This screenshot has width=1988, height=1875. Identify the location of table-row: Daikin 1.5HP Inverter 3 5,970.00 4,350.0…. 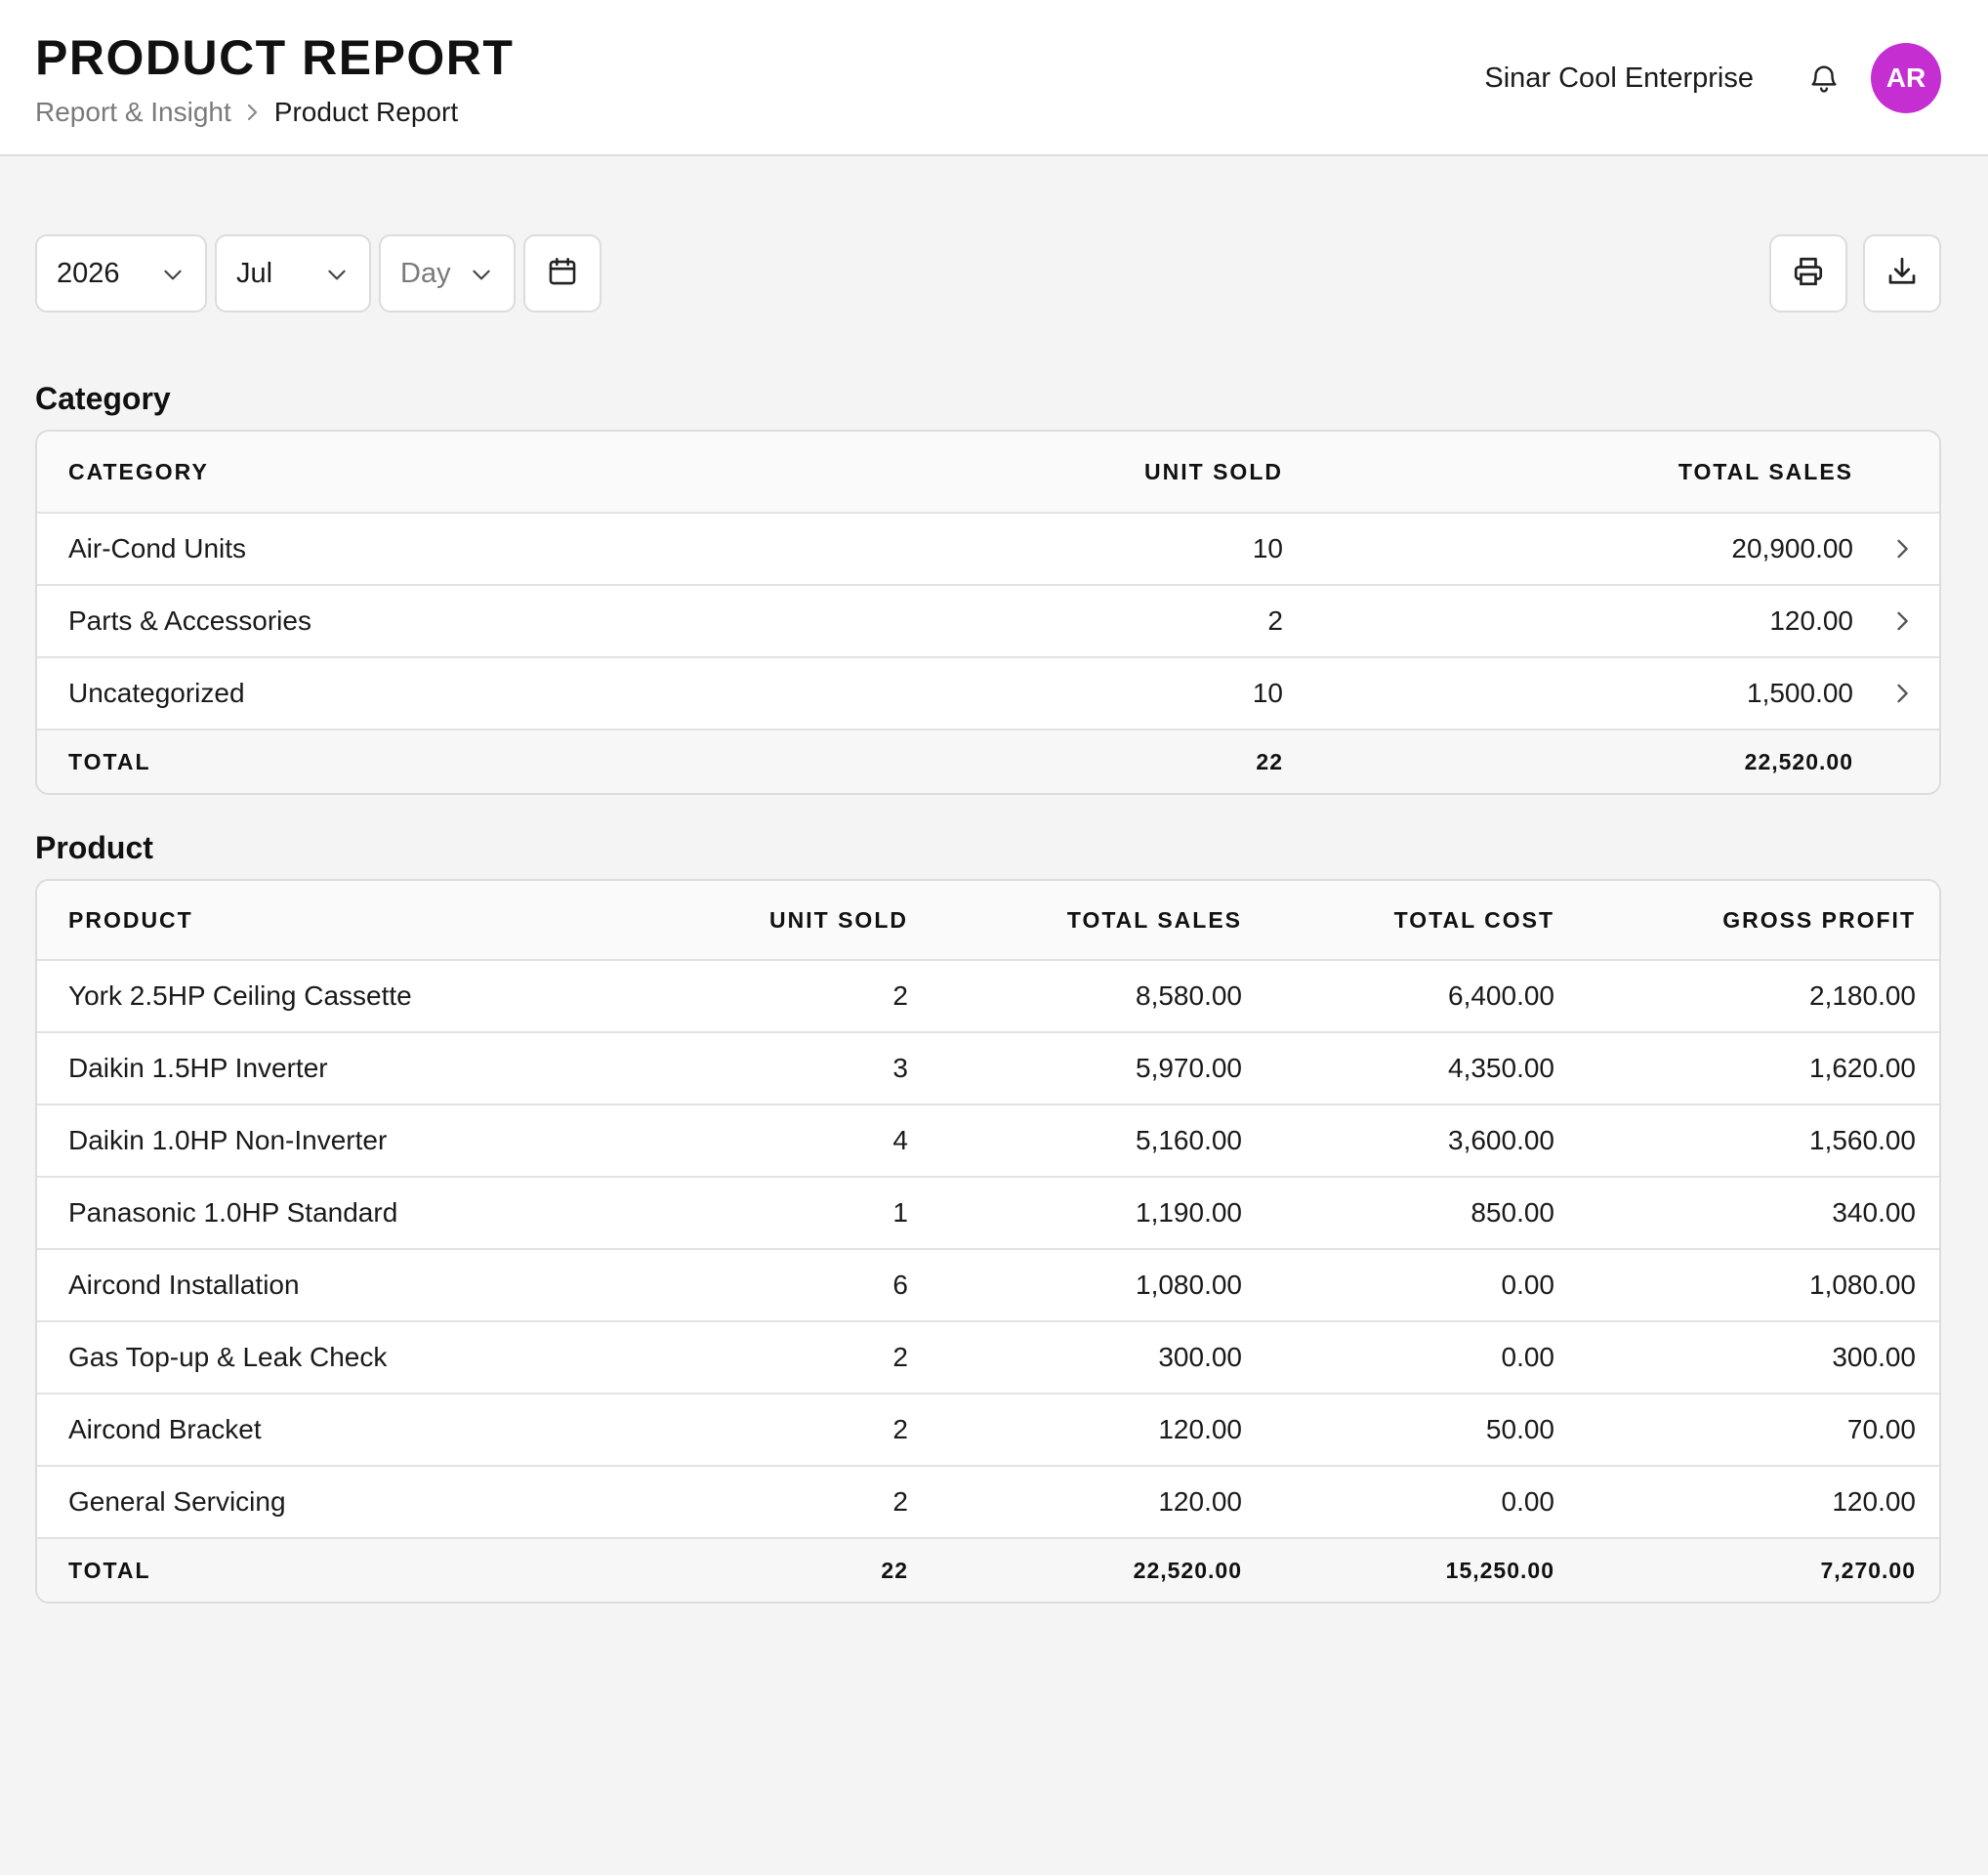
(988, 1068).